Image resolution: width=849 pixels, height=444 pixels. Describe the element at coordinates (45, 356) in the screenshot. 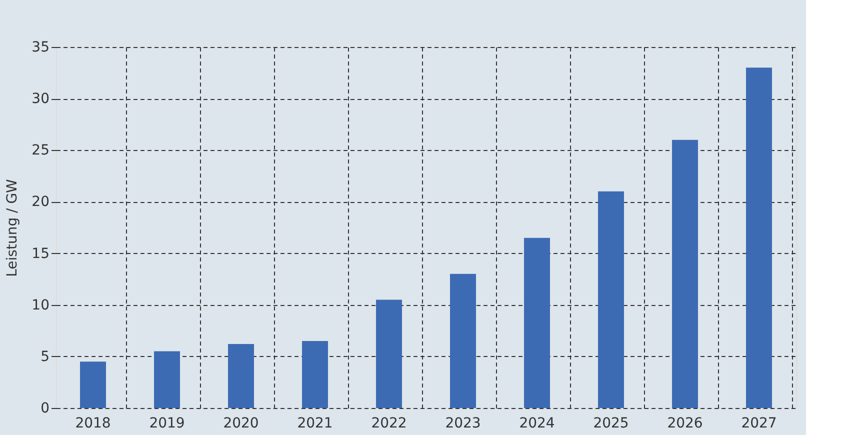

I see `y-tick-label: 5` at that location.